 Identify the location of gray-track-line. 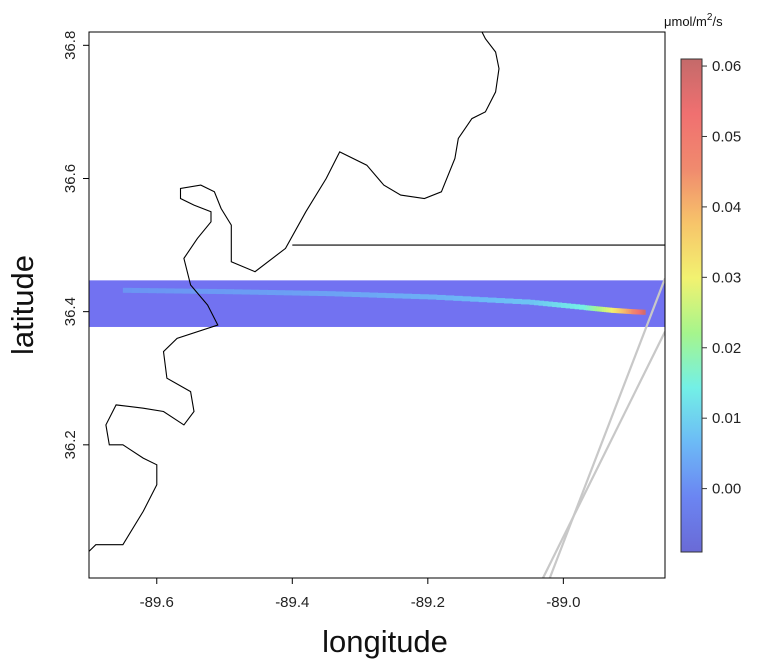
(606, 428).